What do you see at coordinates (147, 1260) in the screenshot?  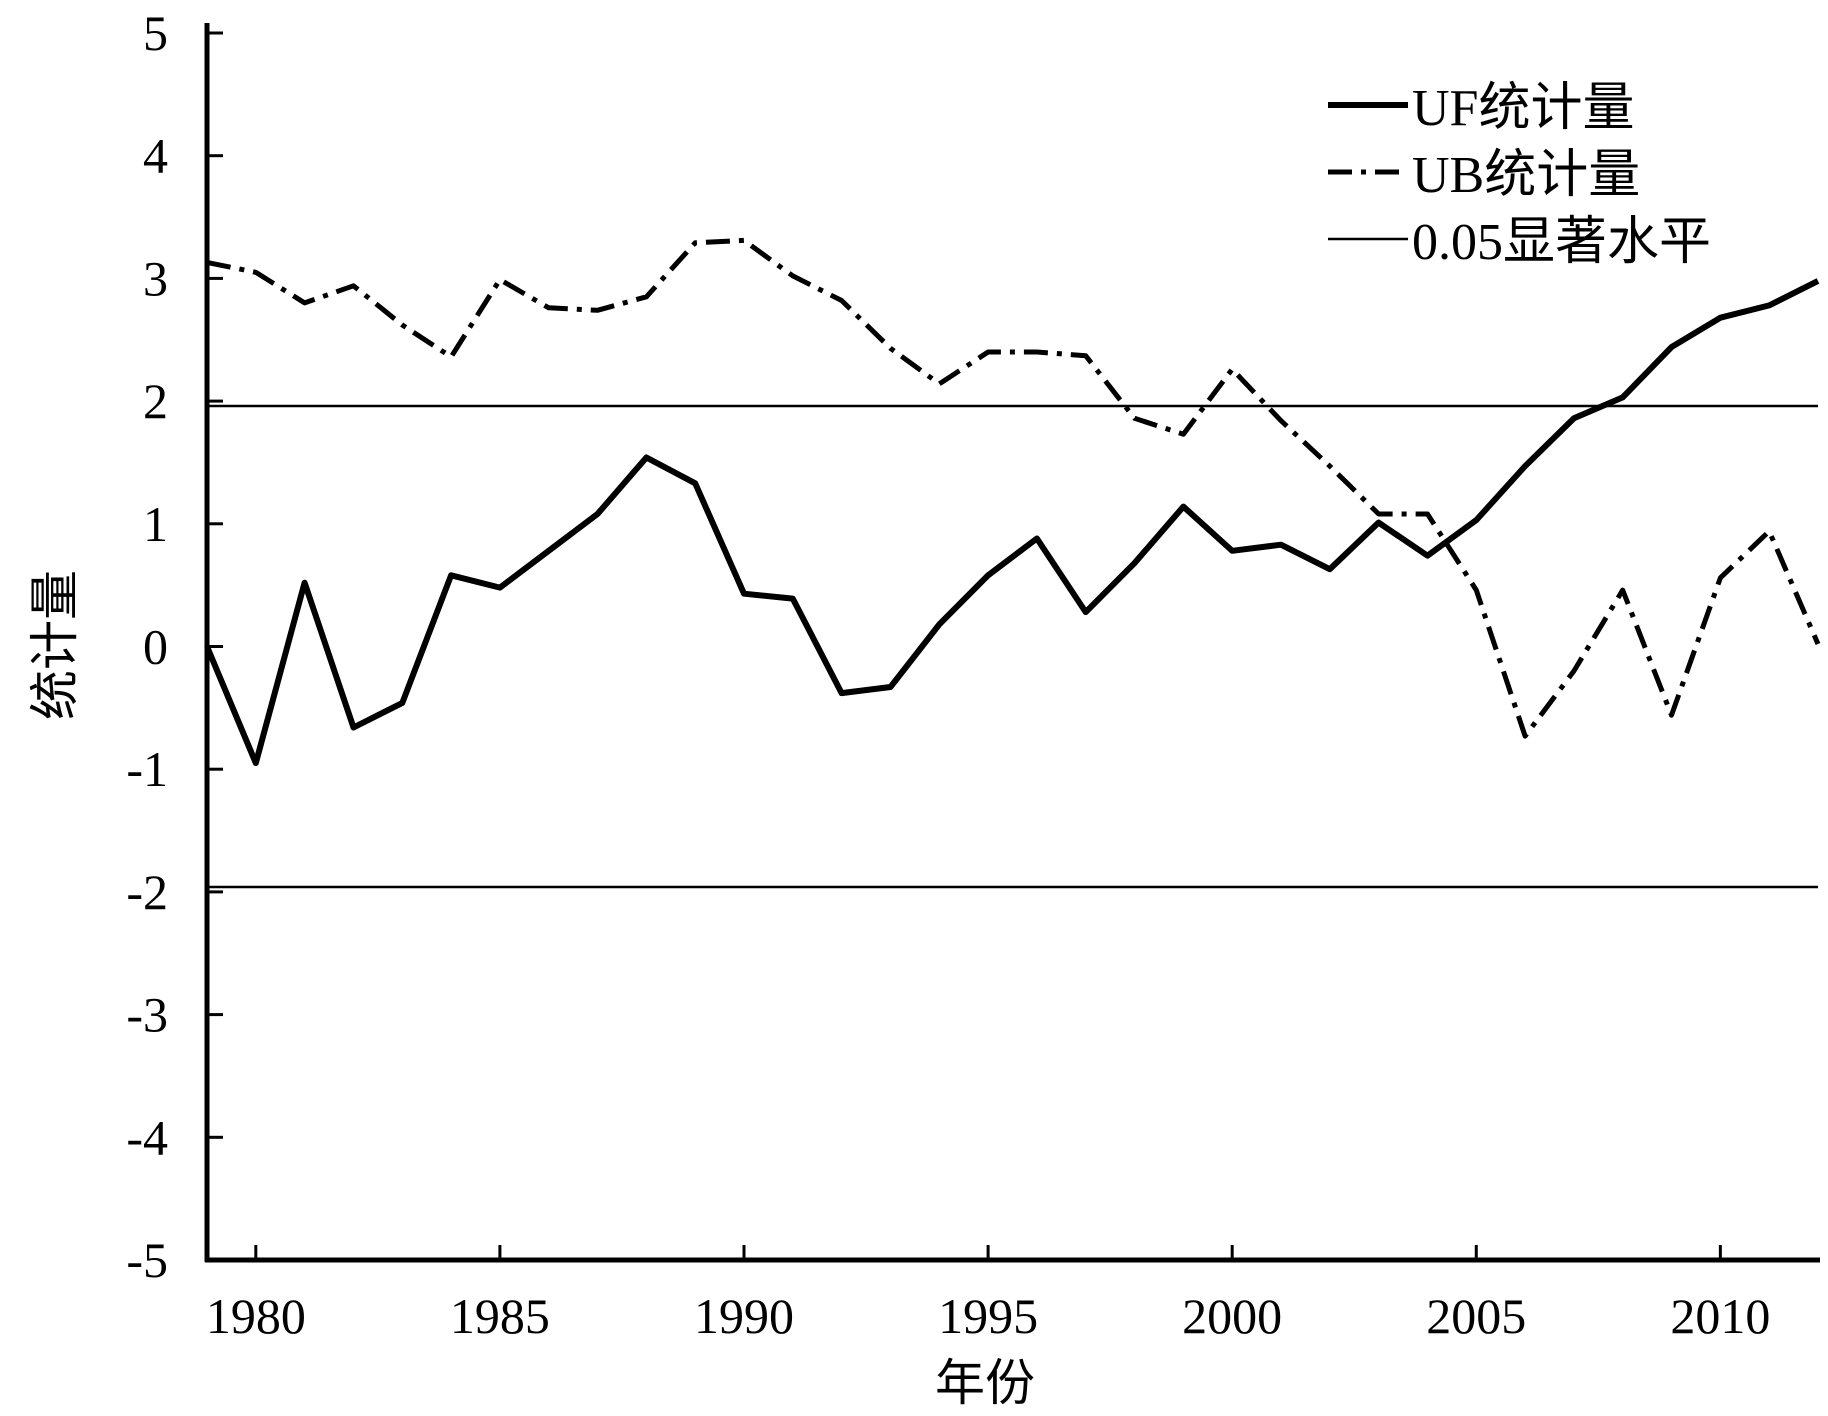 I see `y-tick-label: -5` at bounding box center [147, 1260].